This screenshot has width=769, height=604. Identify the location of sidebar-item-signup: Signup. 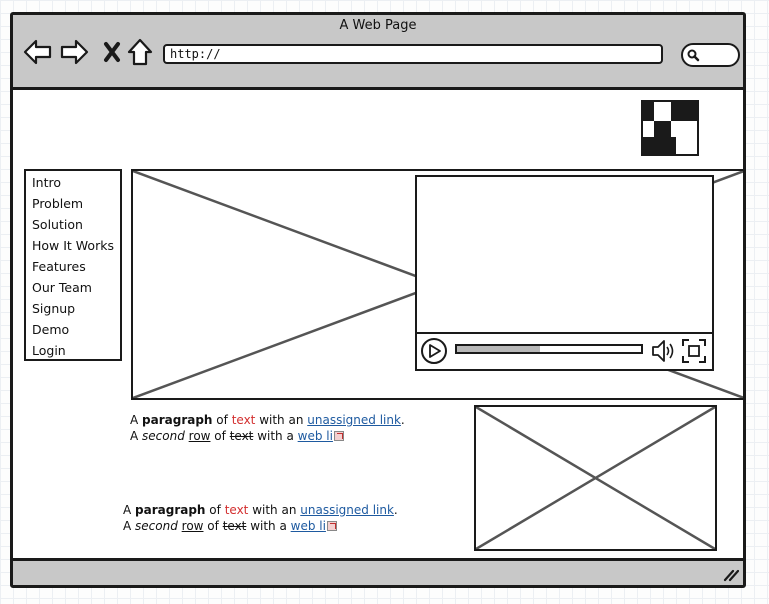
(54, 308).